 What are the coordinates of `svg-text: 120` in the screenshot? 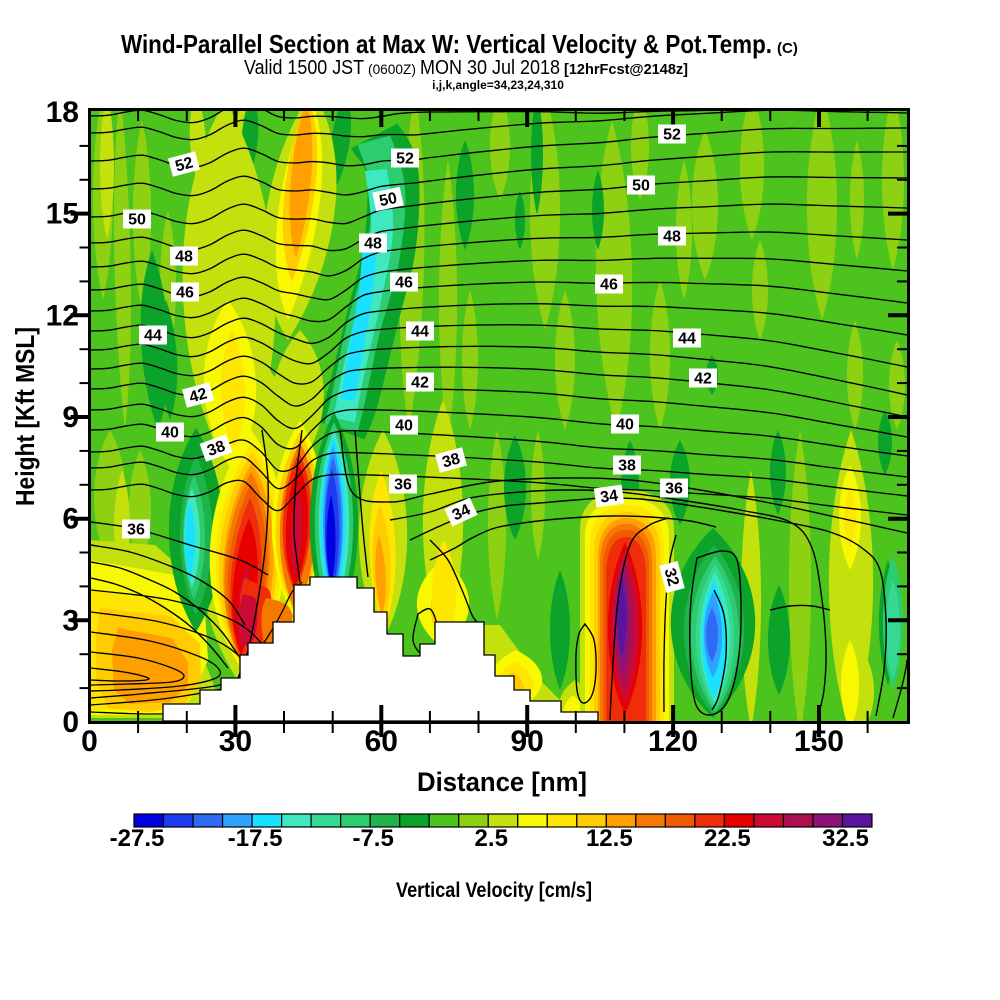 It's located at (673, 741).